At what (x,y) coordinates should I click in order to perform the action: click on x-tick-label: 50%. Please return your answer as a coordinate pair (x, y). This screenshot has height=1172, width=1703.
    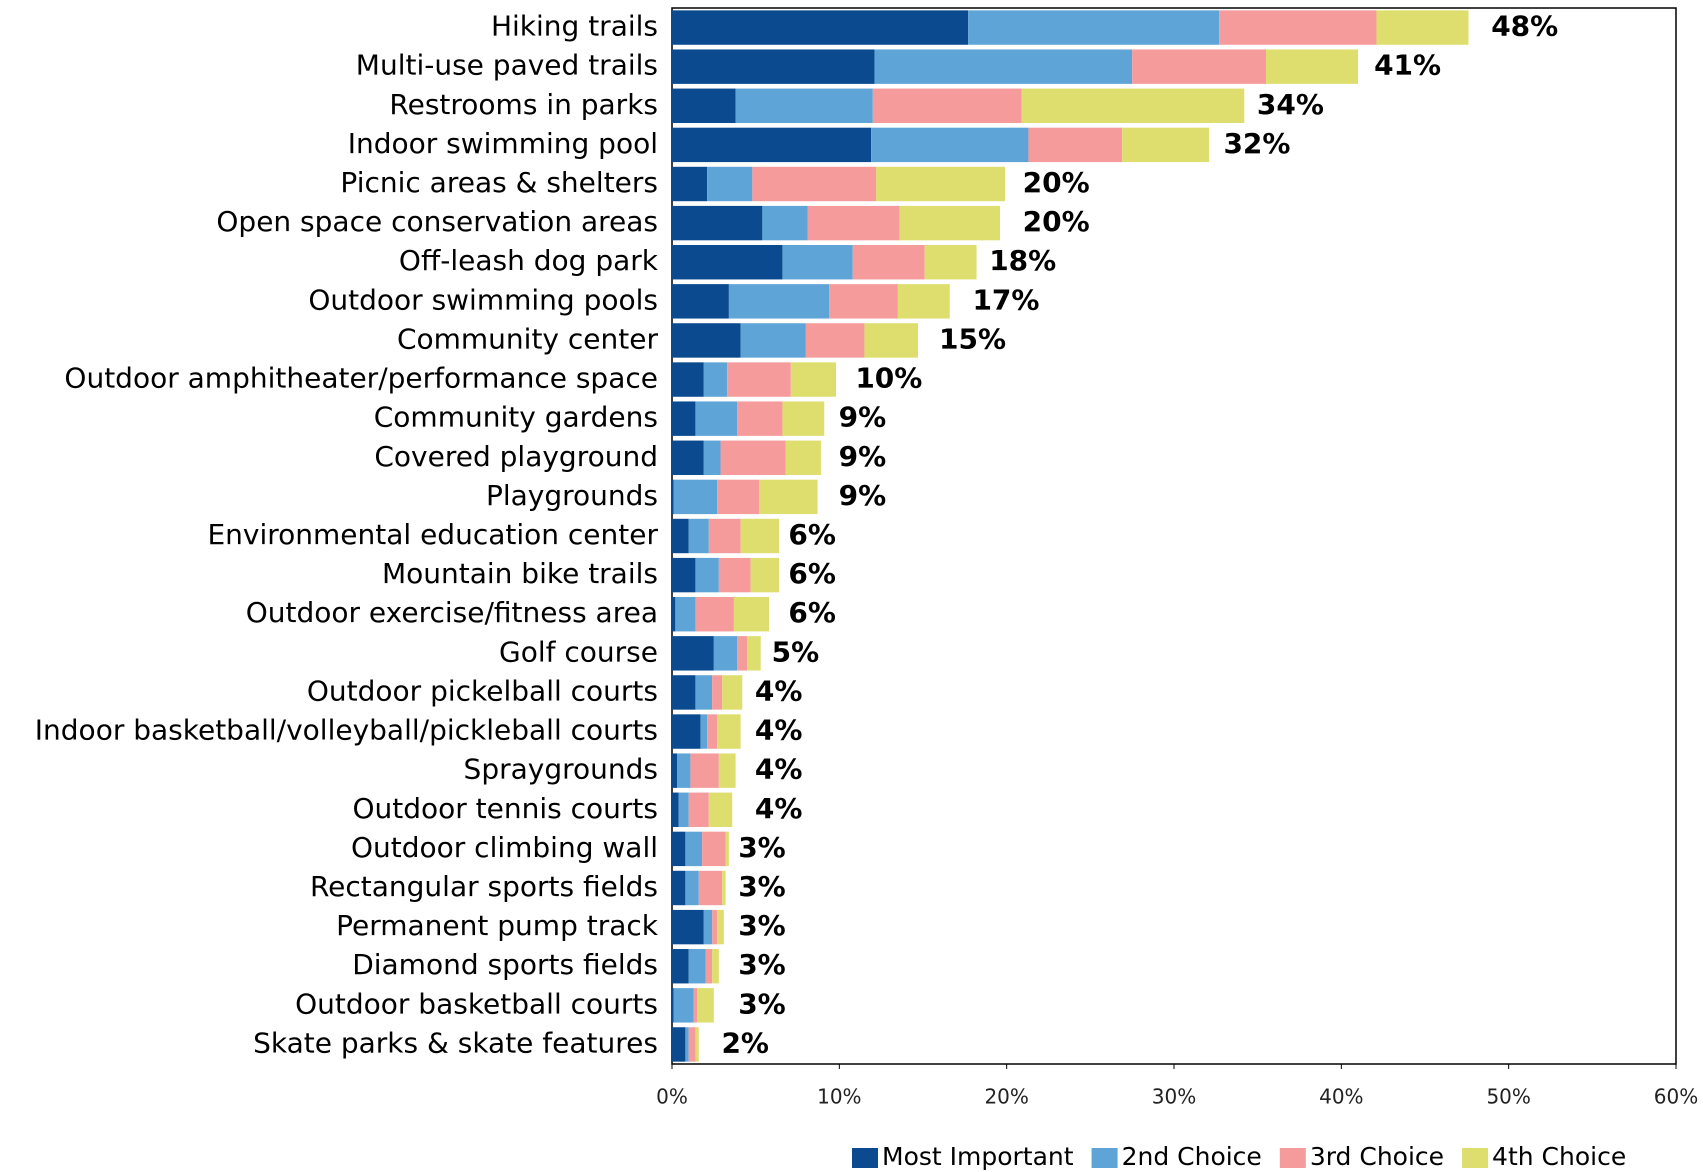
    Looking at the image, I should click on (1508, 1097).